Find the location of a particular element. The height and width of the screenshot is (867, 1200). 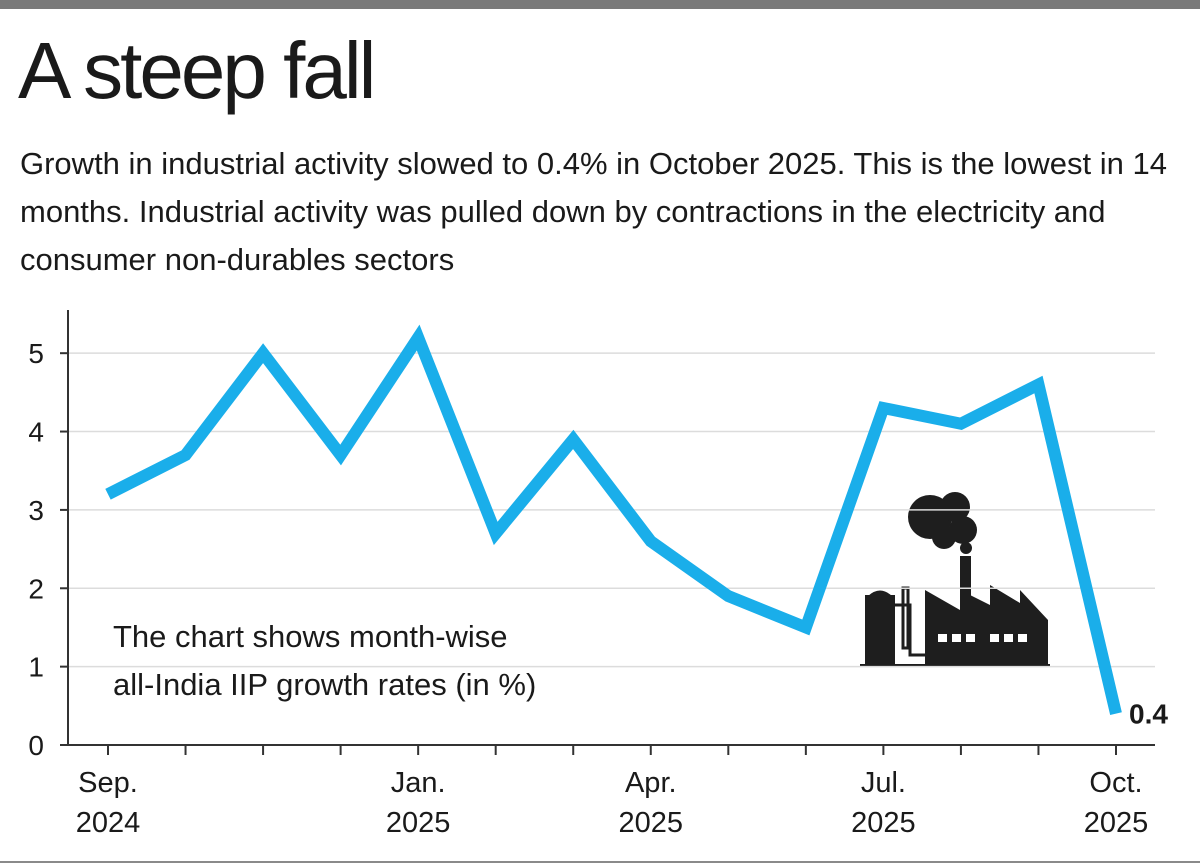

x-tick-label: Jul. 2025 is located at coordinates (883, 803).